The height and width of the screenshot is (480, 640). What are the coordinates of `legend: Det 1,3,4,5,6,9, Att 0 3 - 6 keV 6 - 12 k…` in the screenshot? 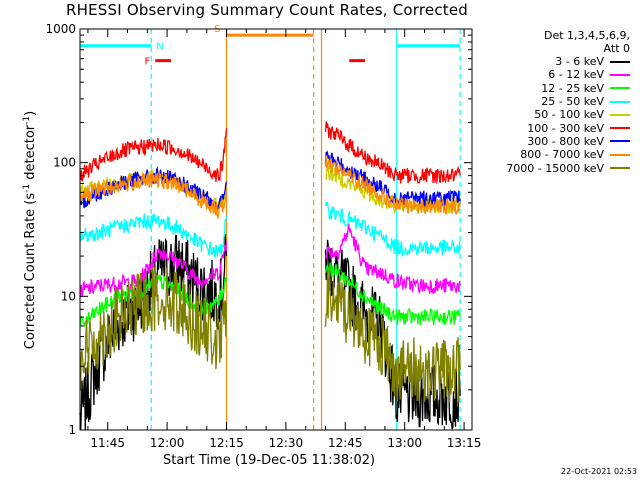 It's located at (560, 102).